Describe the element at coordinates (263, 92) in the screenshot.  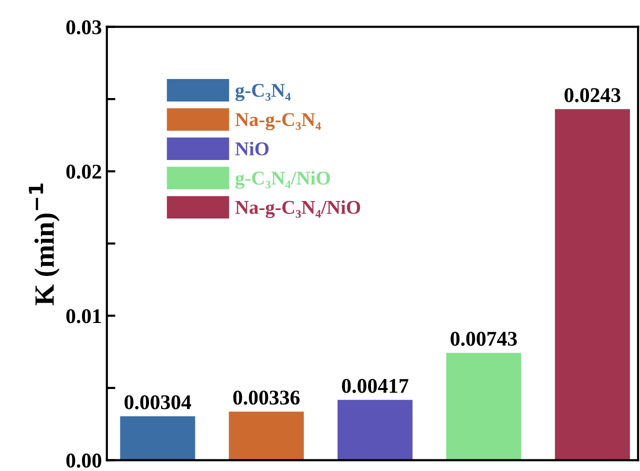
I see `legend-label: g-C₃N₄` at that location.